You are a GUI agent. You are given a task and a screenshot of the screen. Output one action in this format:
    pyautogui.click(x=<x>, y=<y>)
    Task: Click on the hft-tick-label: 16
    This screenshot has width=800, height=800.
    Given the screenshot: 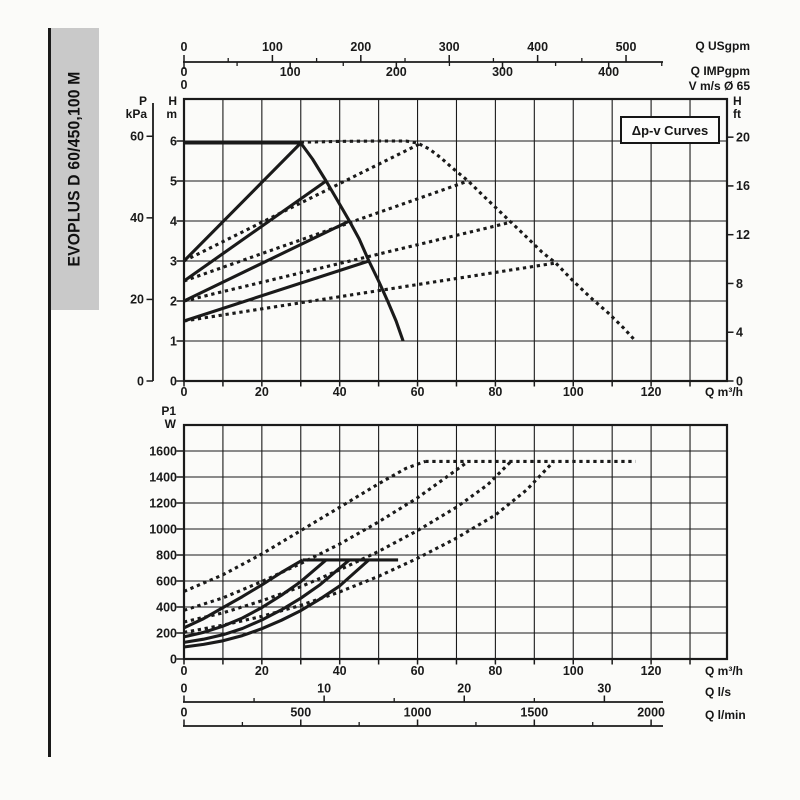 What is the action you would take?
    pyautogui.click(x=743, y=186)
    